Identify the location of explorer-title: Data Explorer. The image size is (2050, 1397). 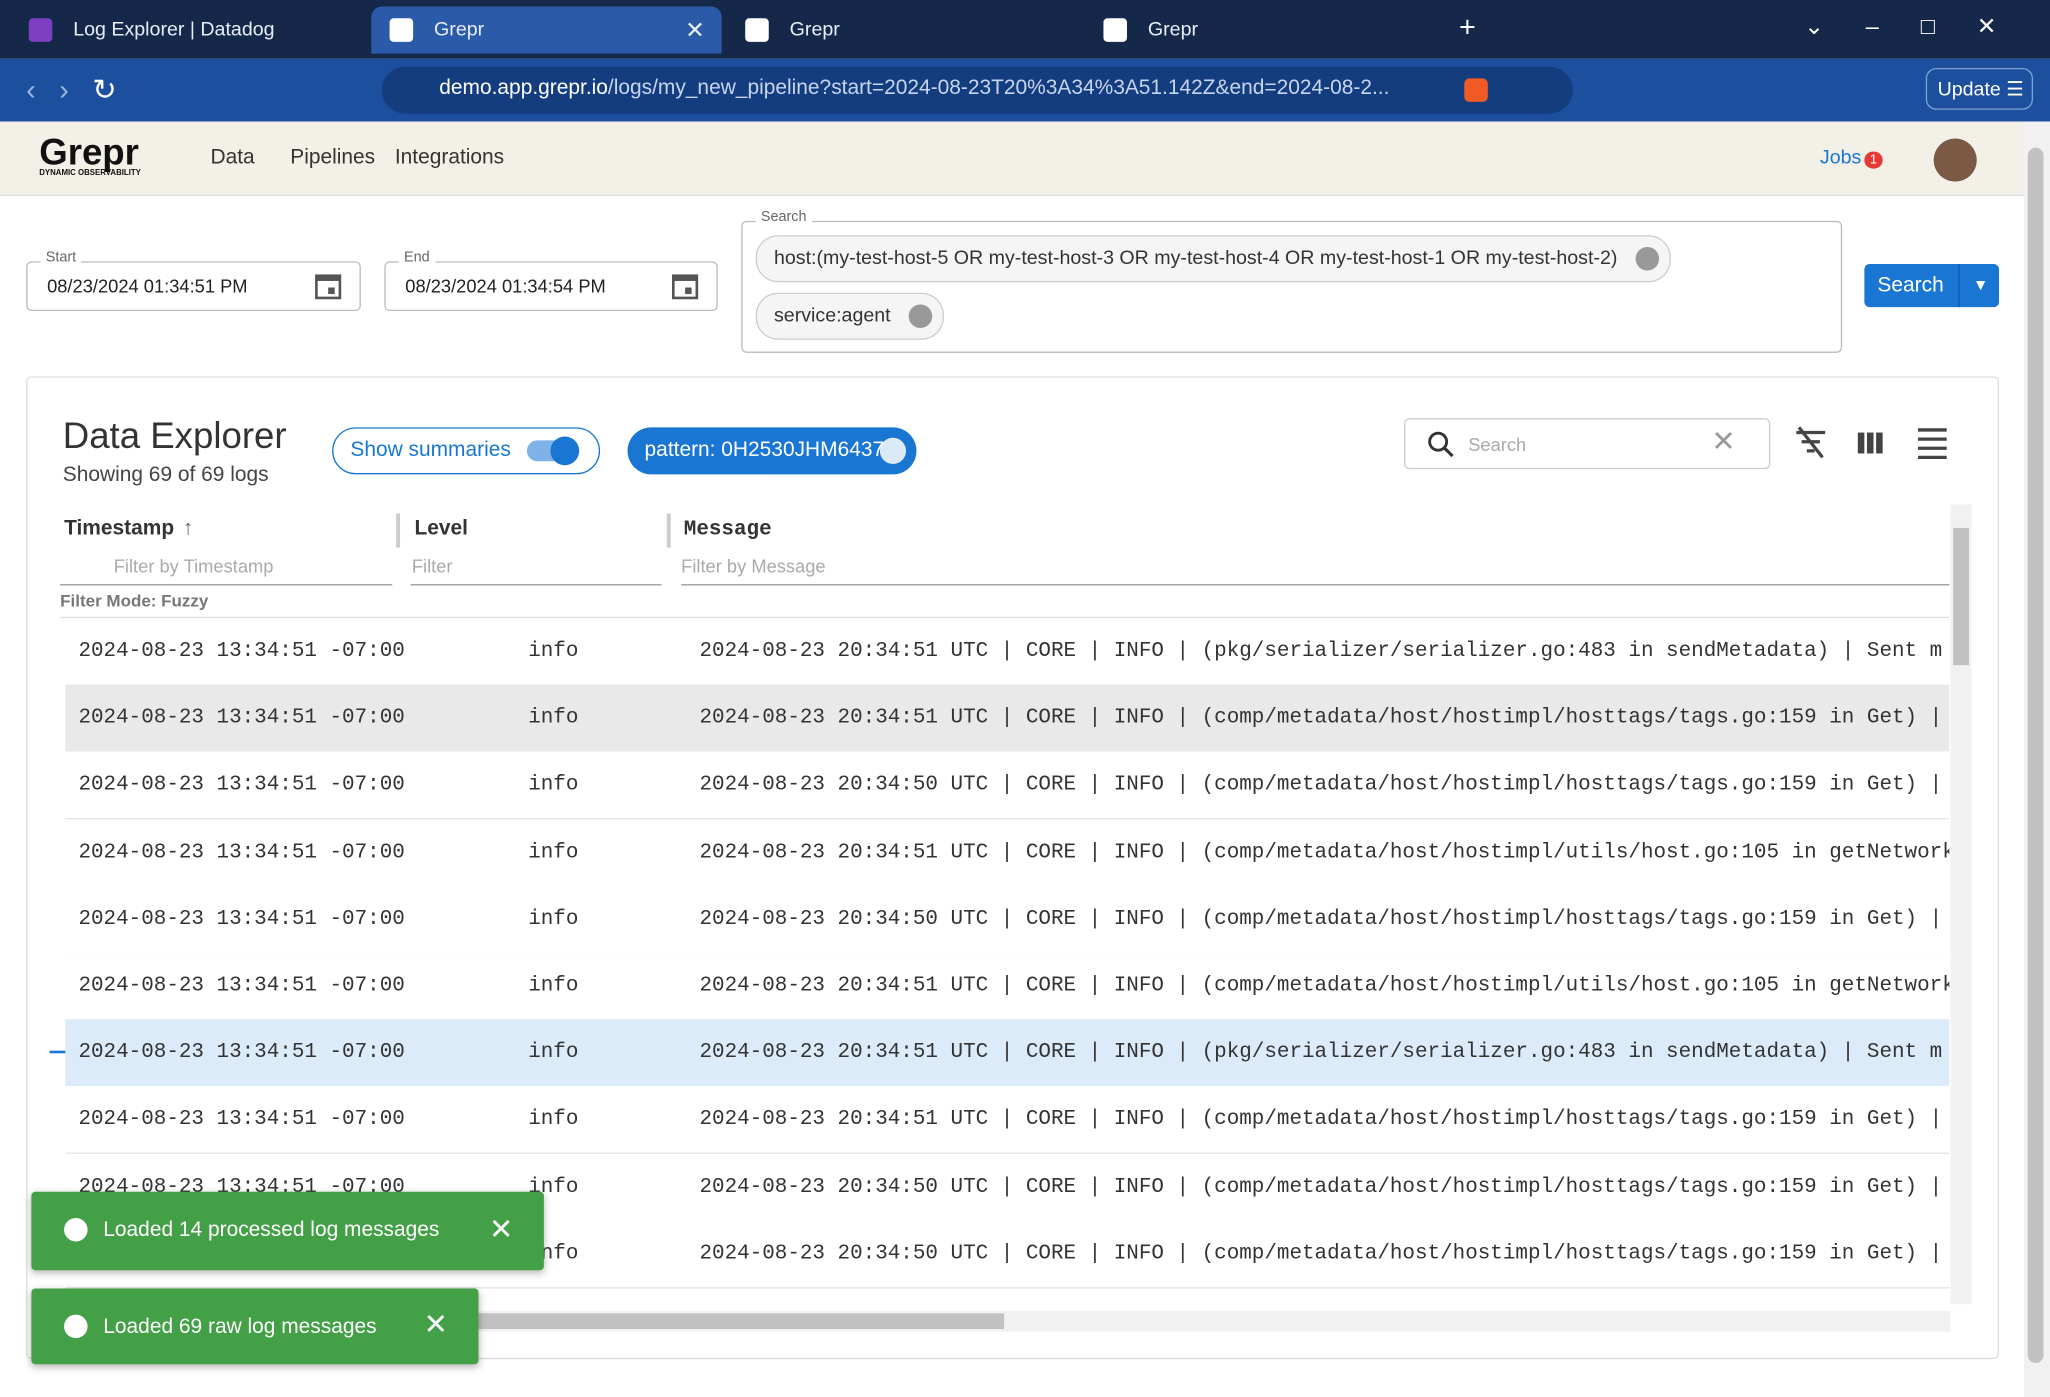
(174, 436).